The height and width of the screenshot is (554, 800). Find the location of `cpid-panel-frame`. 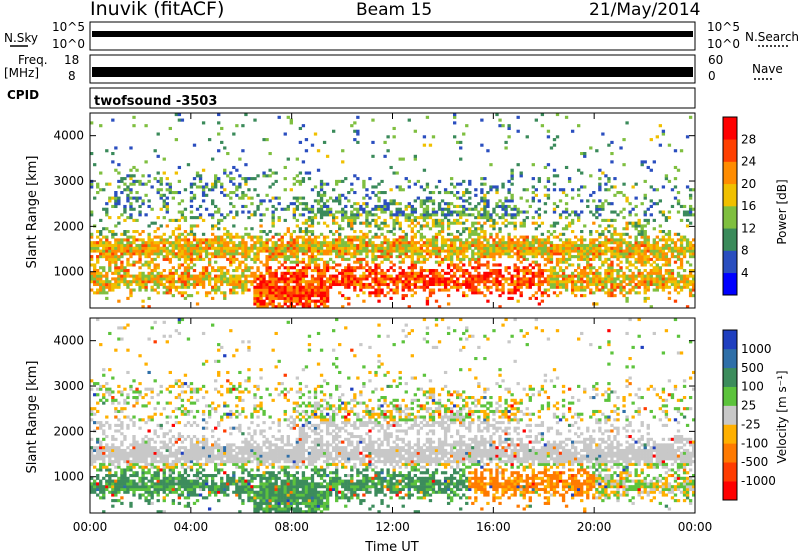

cpid-panel-frame is located at coordinates (392, 98).